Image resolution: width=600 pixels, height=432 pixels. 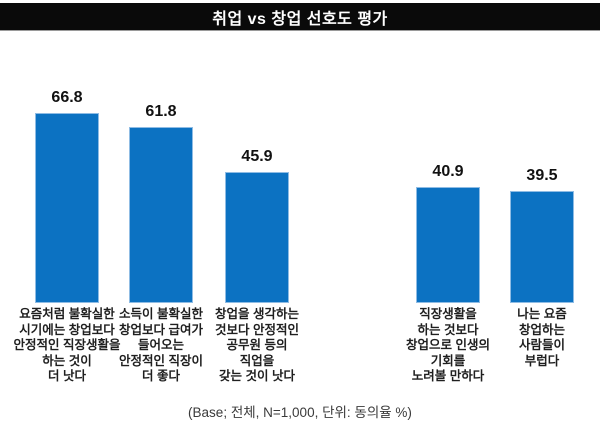 I want to click on page-title: 취업 vs 창업 선호도 평가, so click(x=300, y=19).